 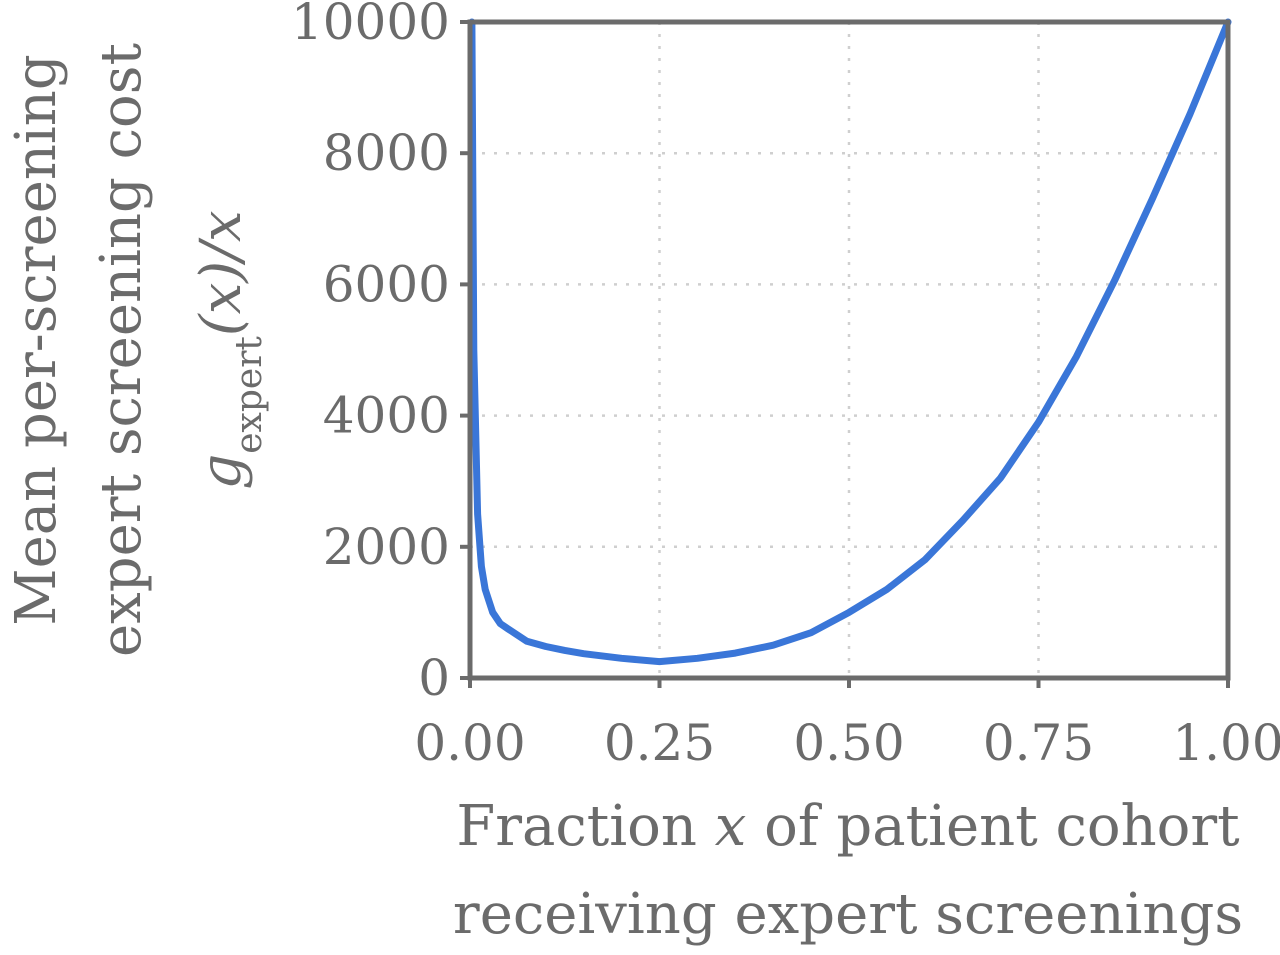 What do you see at coordinates (386, 284) in the screenshot?
I see `y-tick-label: 6000` at bounding box center [386, 284].